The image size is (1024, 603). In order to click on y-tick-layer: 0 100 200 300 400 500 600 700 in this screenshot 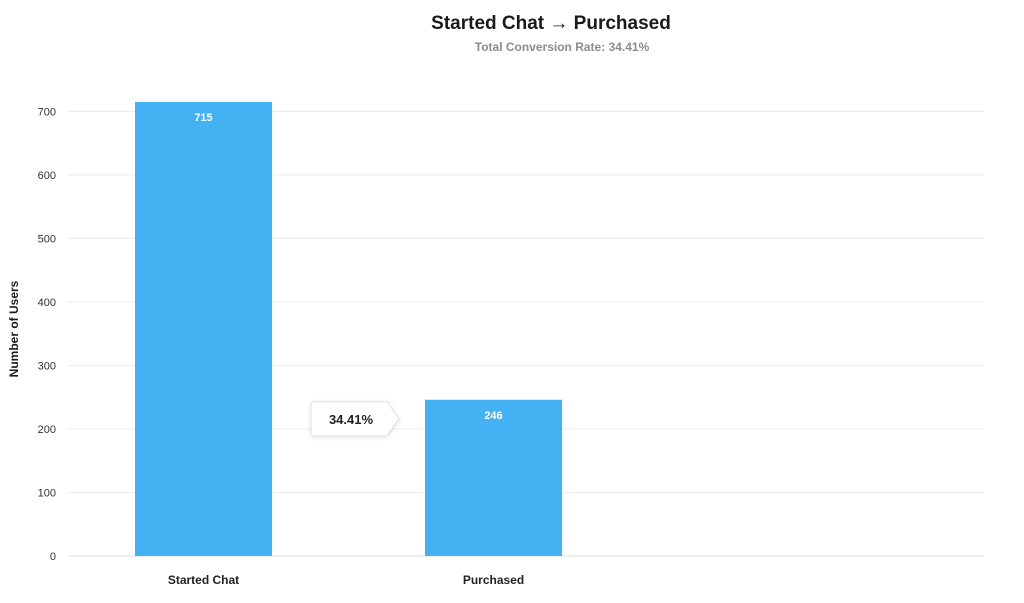, I will do `click(47, 334)`.